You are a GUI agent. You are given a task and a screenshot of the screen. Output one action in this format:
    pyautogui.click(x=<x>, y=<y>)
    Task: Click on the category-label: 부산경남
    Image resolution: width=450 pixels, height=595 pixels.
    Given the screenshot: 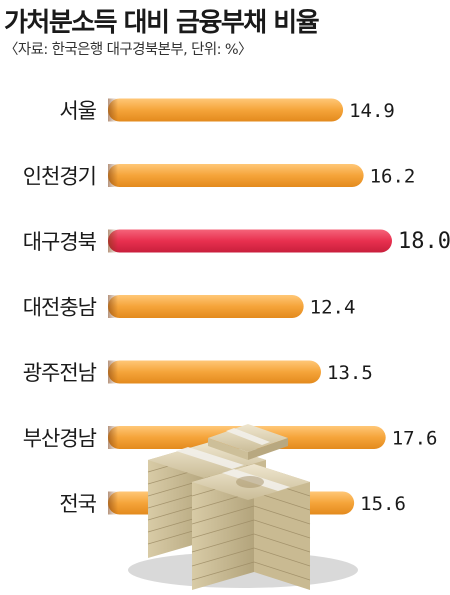 What is the action you would take?
    pyautogui.click(x=60, y=439)
    